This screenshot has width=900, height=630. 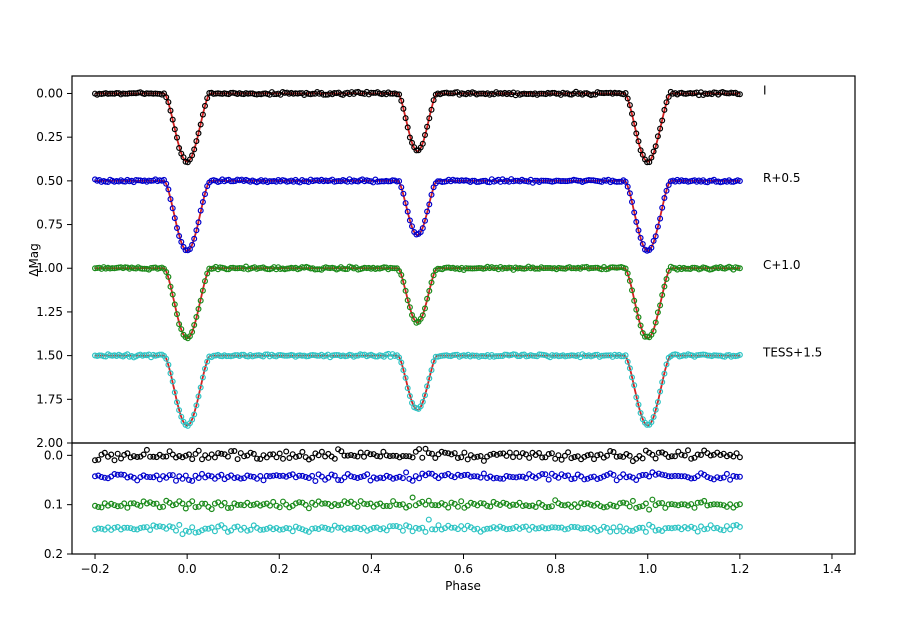 I want to click on fit-line-c, so click(x=417, y=303).